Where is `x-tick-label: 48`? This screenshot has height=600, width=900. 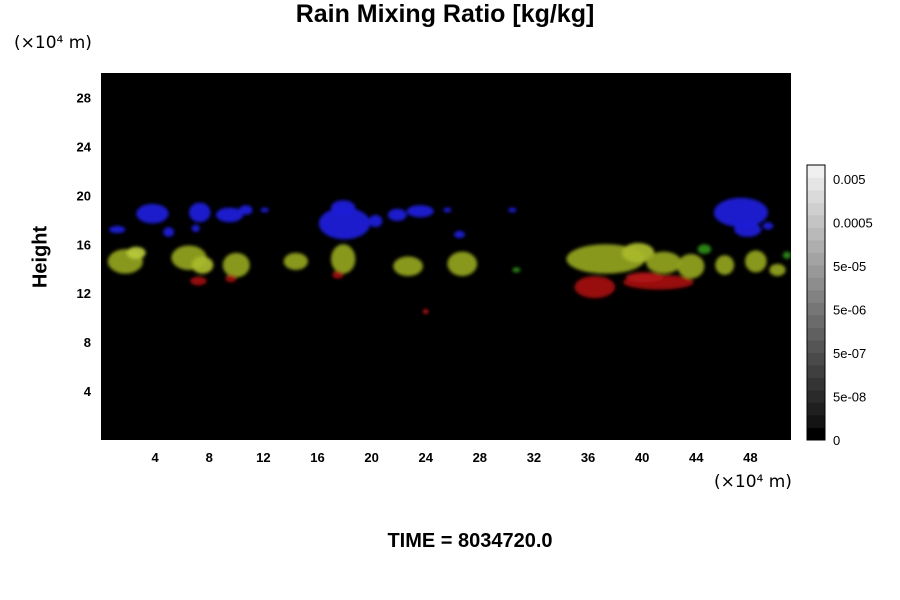
x-tick-label: 48 is located at coordinates (750, 457).